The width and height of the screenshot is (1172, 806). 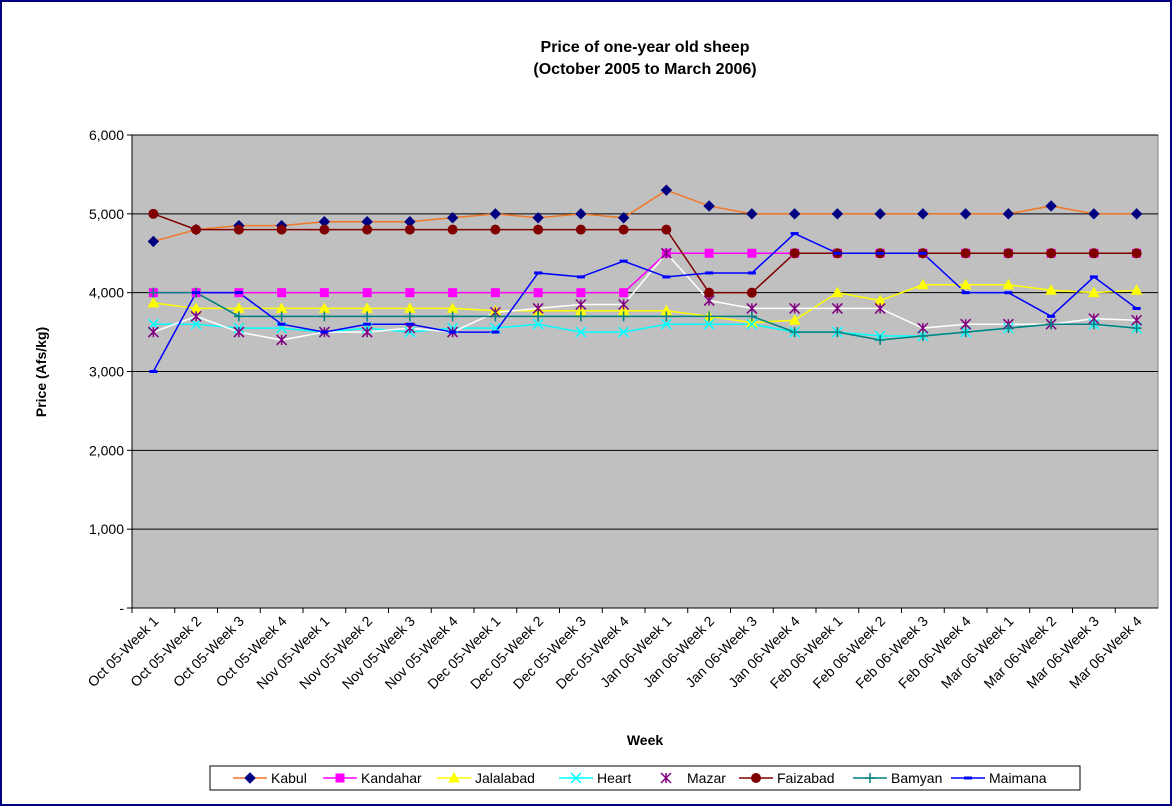 I want to click on legend-label: Bamyan, so click(x=916, y=778).